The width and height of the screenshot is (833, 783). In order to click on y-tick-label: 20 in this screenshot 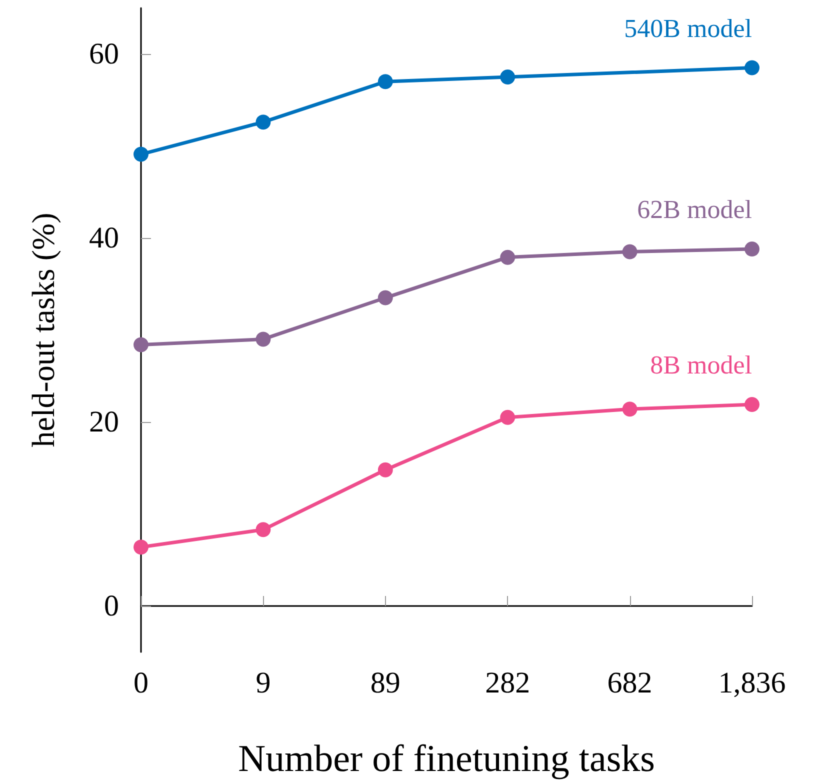, I will do `click(104, 422)`.